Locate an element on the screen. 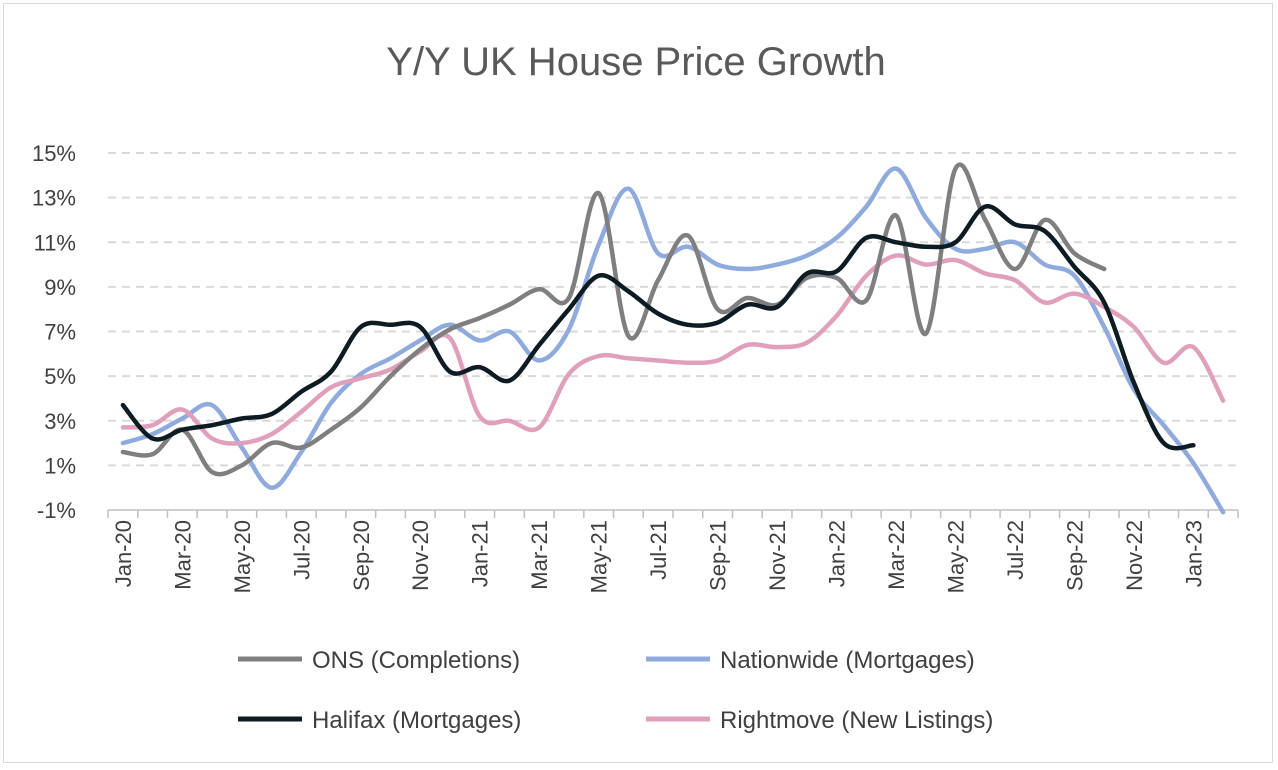 This screenshot has width=1278, height=770. x-tick-label: Jan-23 is located at coordinates (1193, 553).